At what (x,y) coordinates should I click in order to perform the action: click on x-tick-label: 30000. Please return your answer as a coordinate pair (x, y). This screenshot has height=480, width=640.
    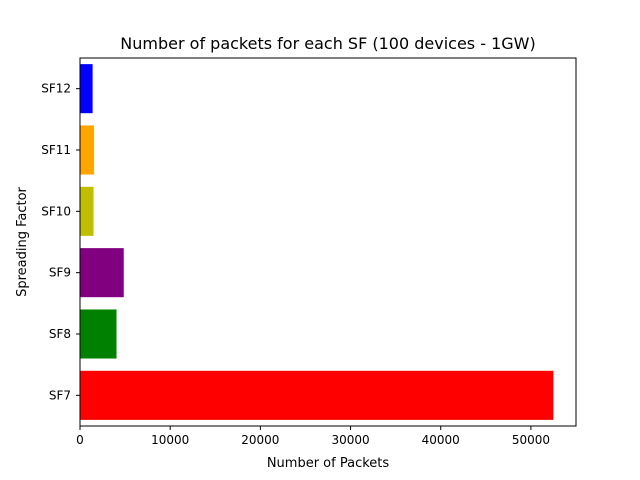
    Looking at the image, I should click on (350, 440).